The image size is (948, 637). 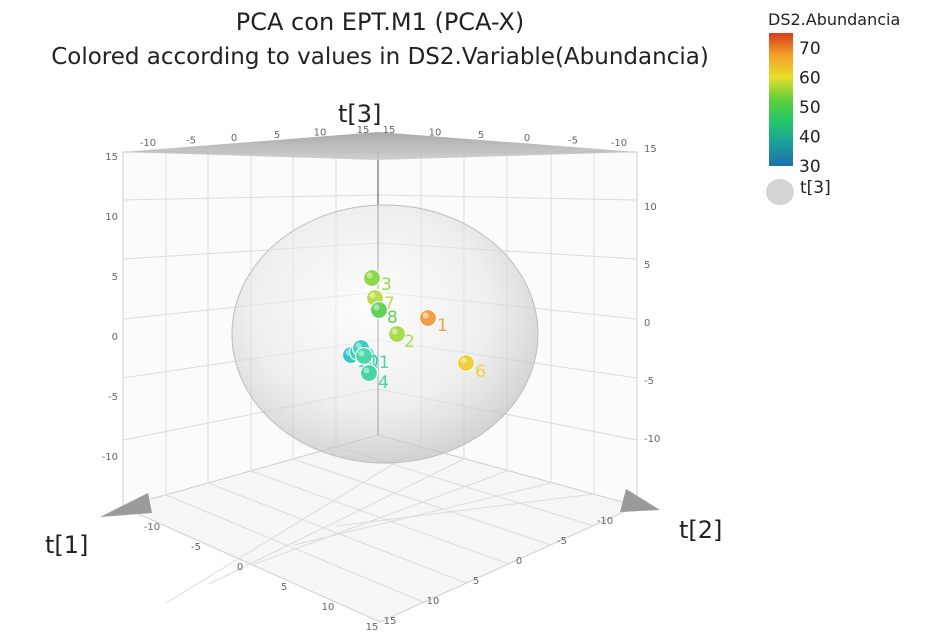 What do you see at coordinates (700, 530) in the screenshot?
I see `y-axis-label: t[2]` at bounding box center [700, 530].